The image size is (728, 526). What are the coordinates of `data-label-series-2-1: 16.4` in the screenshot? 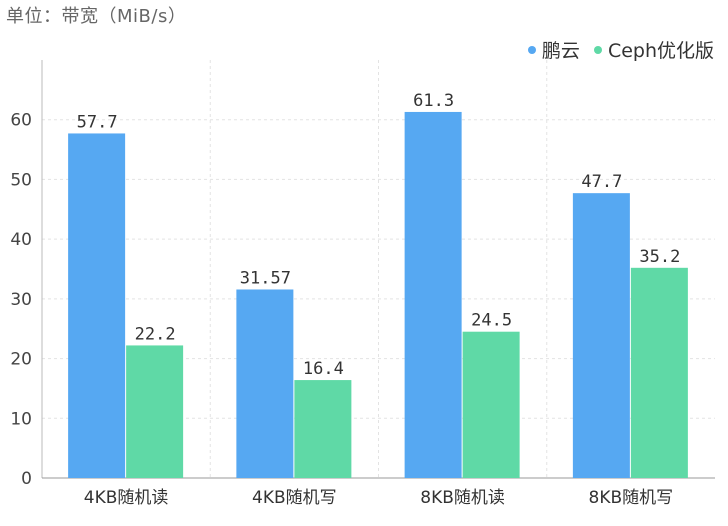 It's located at (323, 369).